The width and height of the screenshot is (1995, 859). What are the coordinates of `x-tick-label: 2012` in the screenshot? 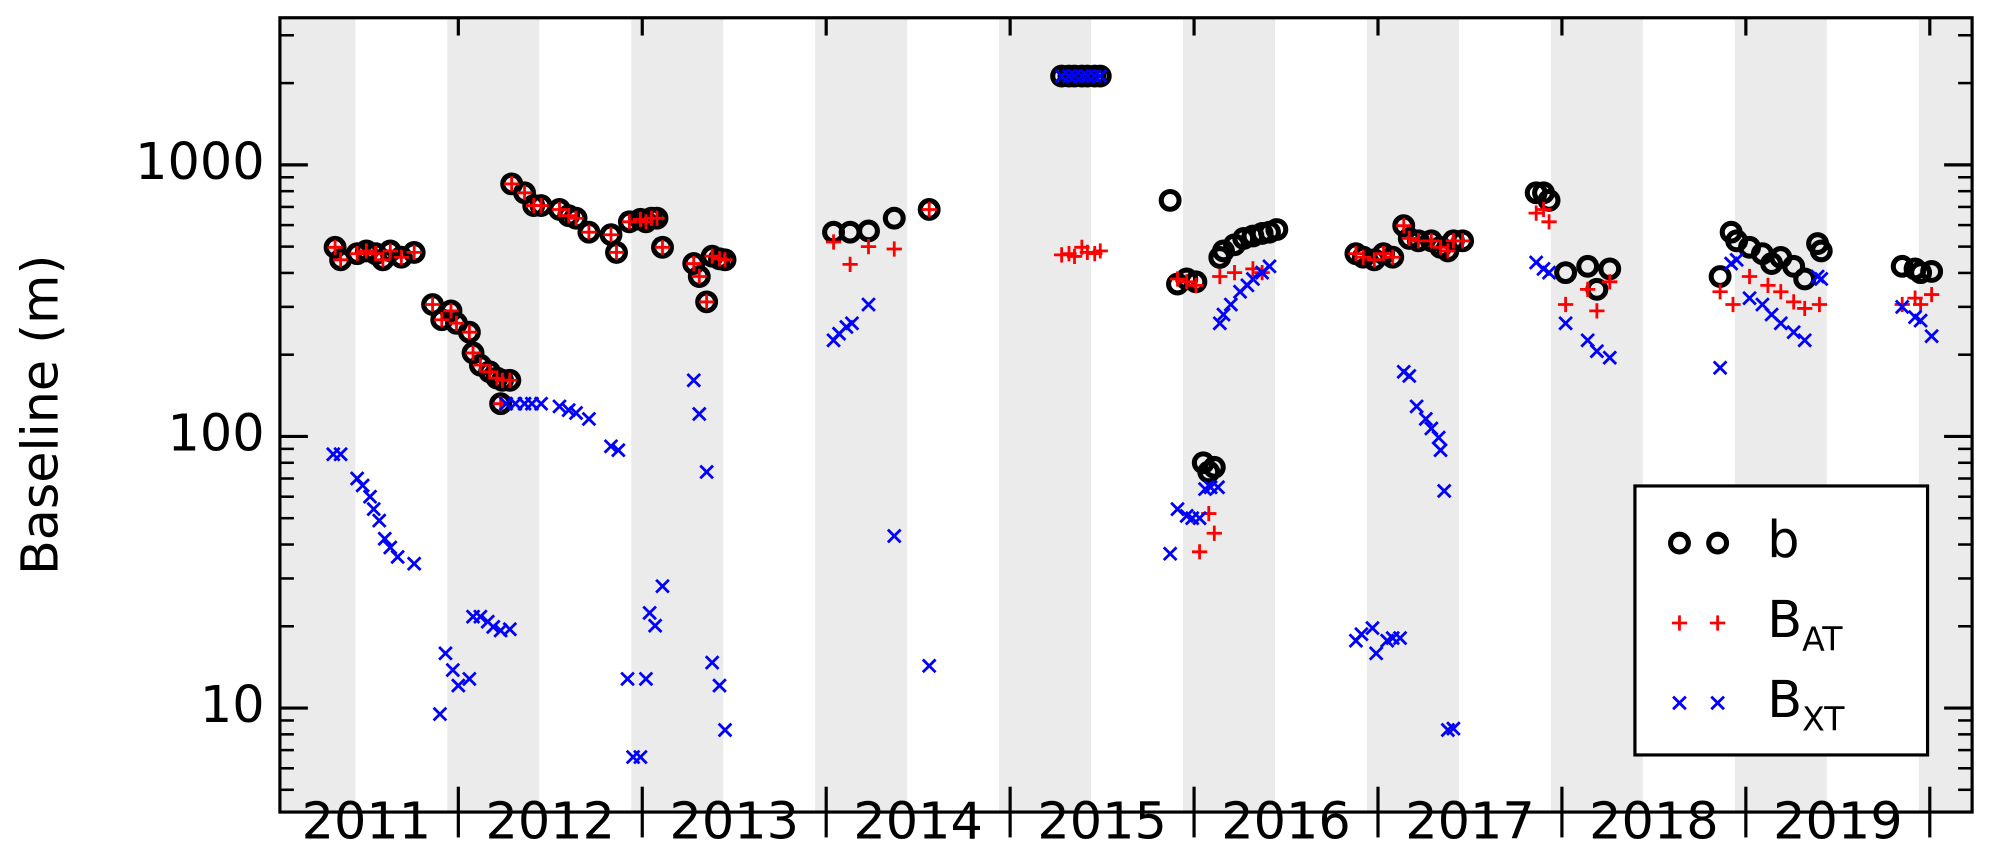 It's located at (551, 821).